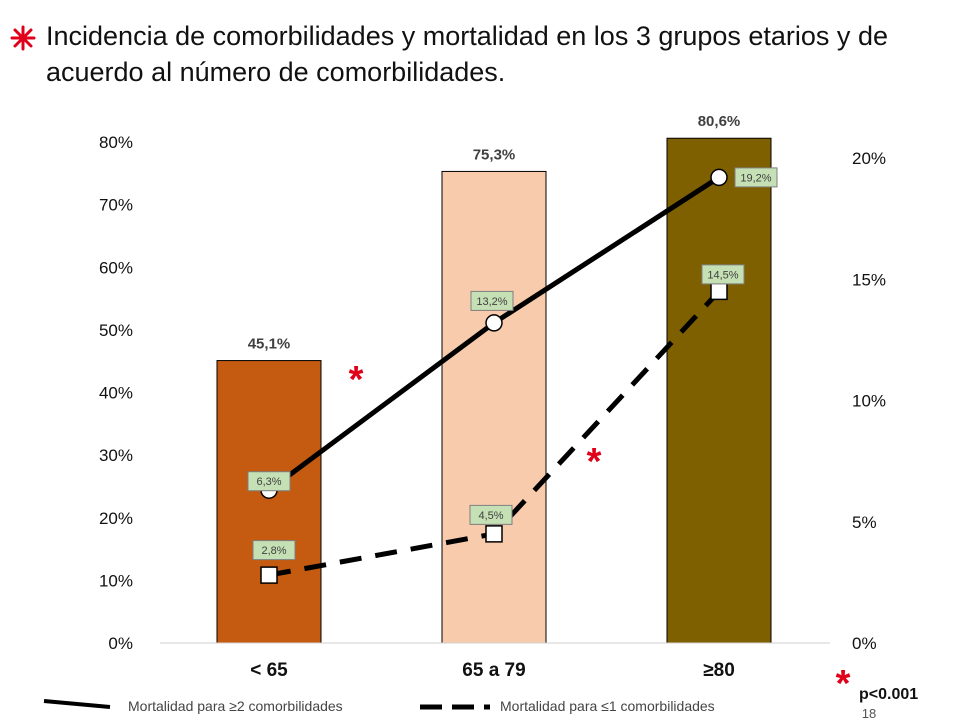 This screenshot has height=720, width=960. I want to click on y-tick-label: 30%, so click(116, 455).